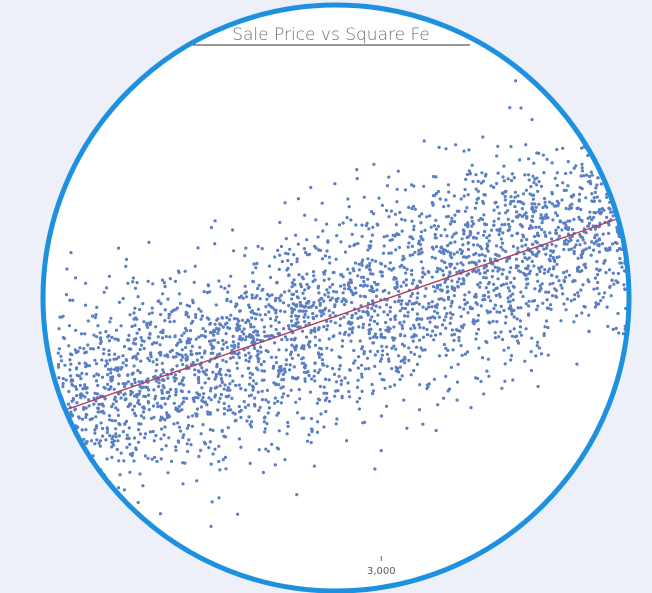 The image size is (652, 593). I want to click on chart-title: Sale Price vs Square Fe, so click(331, 35).